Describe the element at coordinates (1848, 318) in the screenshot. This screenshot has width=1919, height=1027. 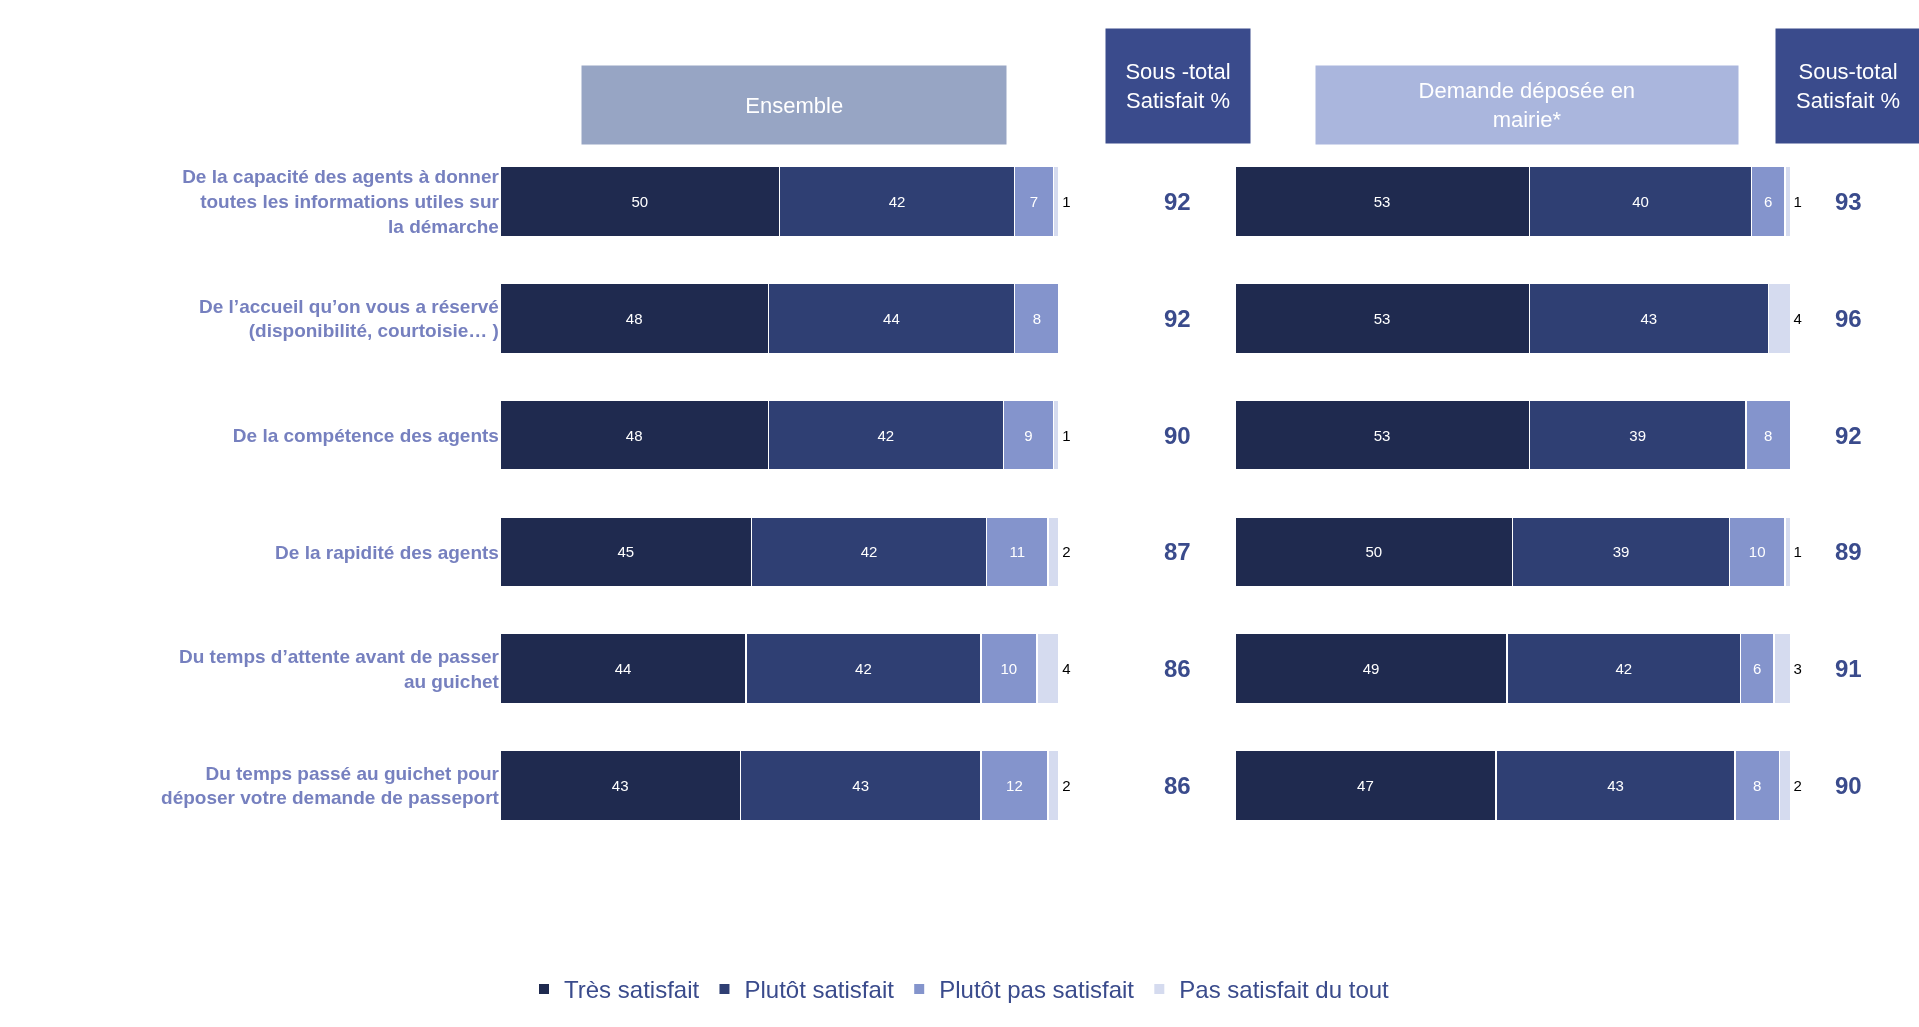
I see `text: 96` at that location.